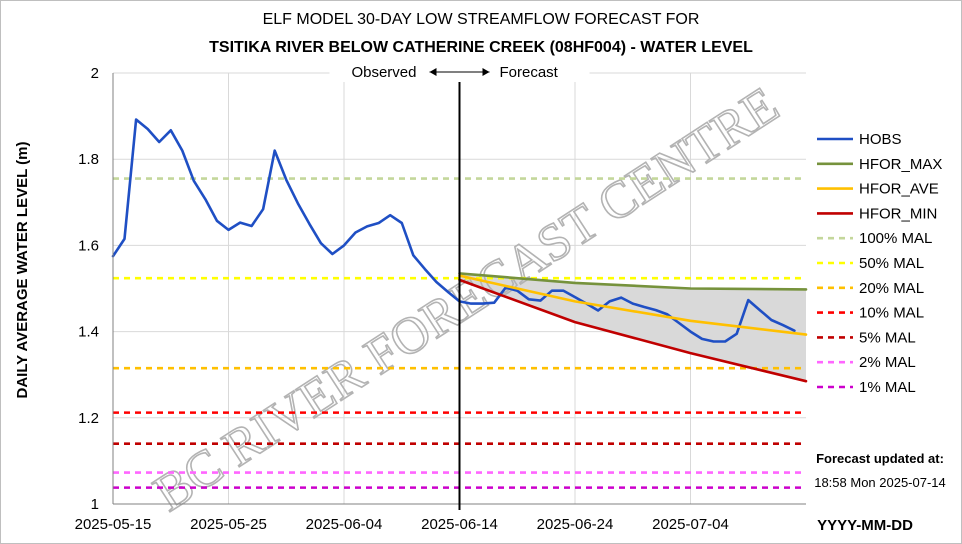 This screenshot has width=962, height=544. What do you see at coordinates (690, 524) in the screenshot?
I see `x-tick-label: 2025-07-04` at bounding box center [690, 524].